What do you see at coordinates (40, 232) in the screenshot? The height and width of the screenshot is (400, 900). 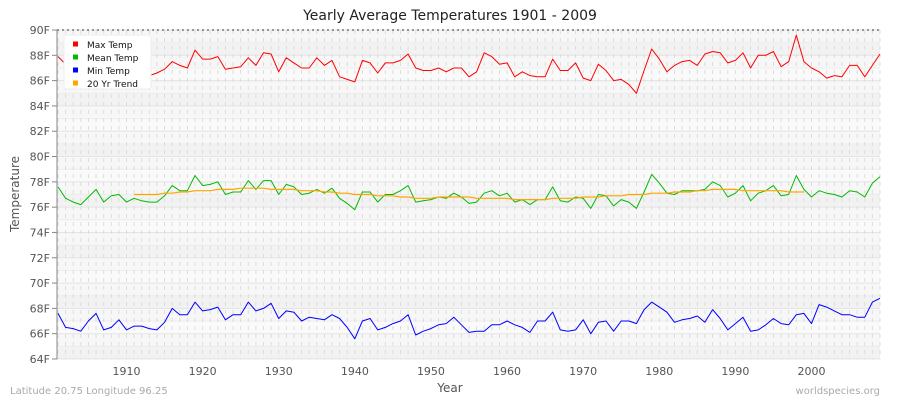 I see `y-tick-label: 74F` at bounding box center [40, 232].